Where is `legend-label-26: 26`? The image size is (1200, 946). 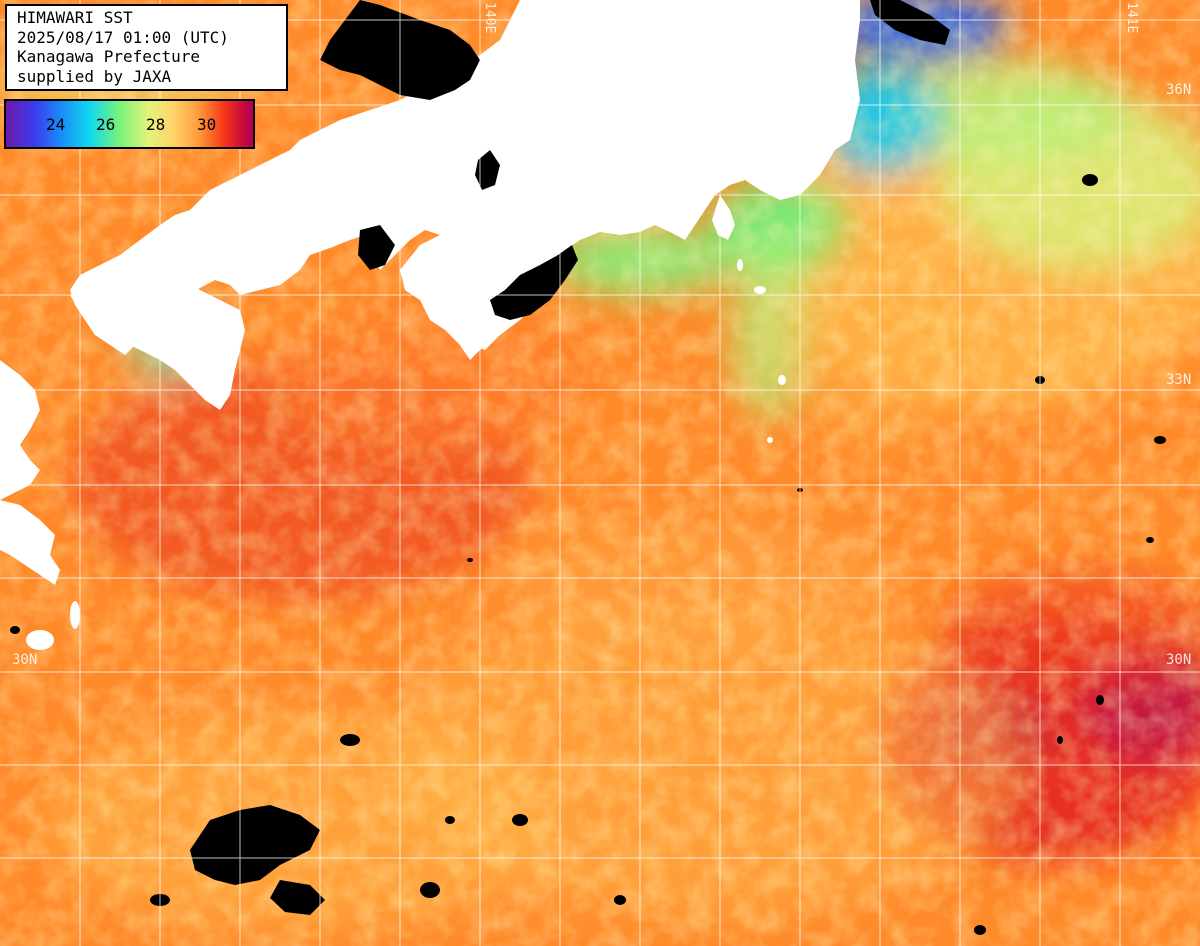 legend-label-26: 26 is located at coordinates (106, 124).